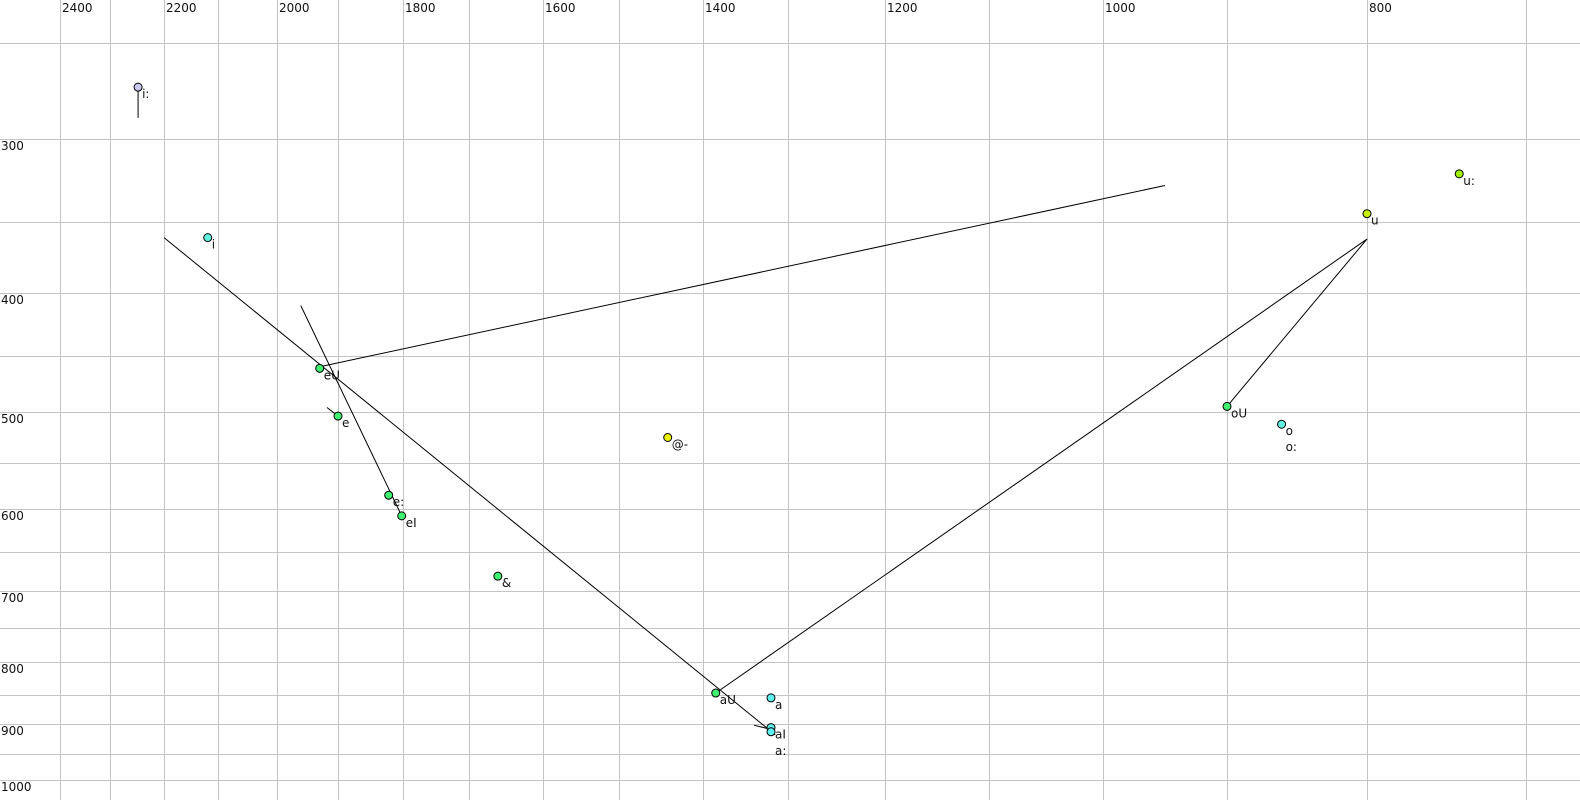  Describe the element at coordinates (181, 8) in the screenshot. I see `x-tick-label: 2200` at that location.